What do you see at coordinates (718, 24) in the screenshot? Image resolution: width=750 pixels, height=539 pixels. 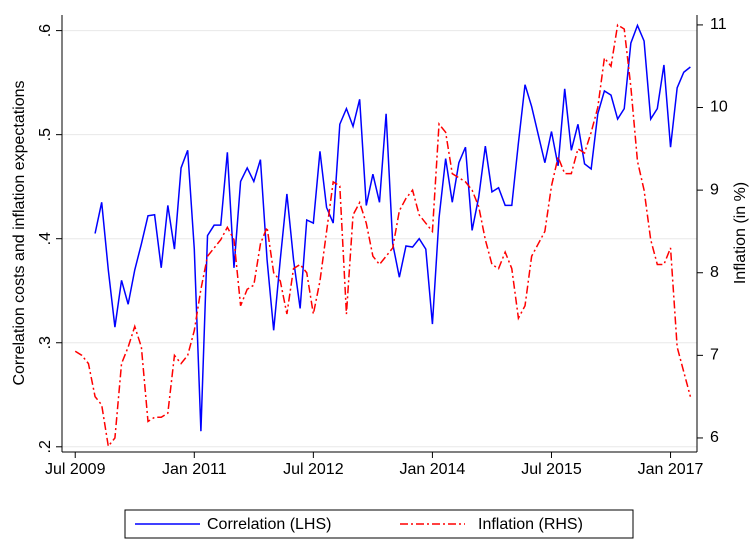 I see `y2-tick-label: 11` at bounding box center [718, 24].